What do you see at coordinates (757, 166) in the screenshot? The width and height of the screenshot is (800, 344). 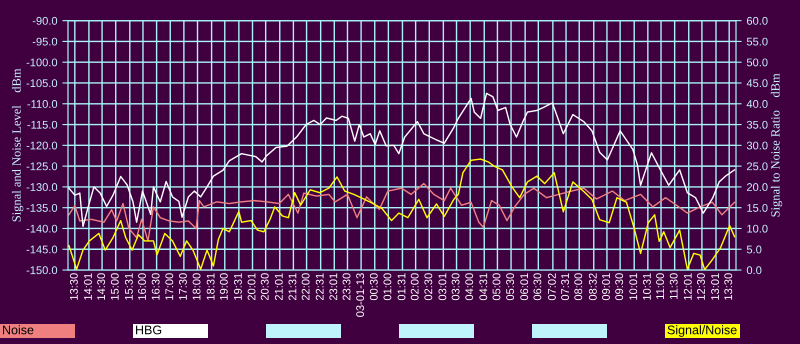 I see `y2-tick-label: 25.0` at bounding box center [757, 166].